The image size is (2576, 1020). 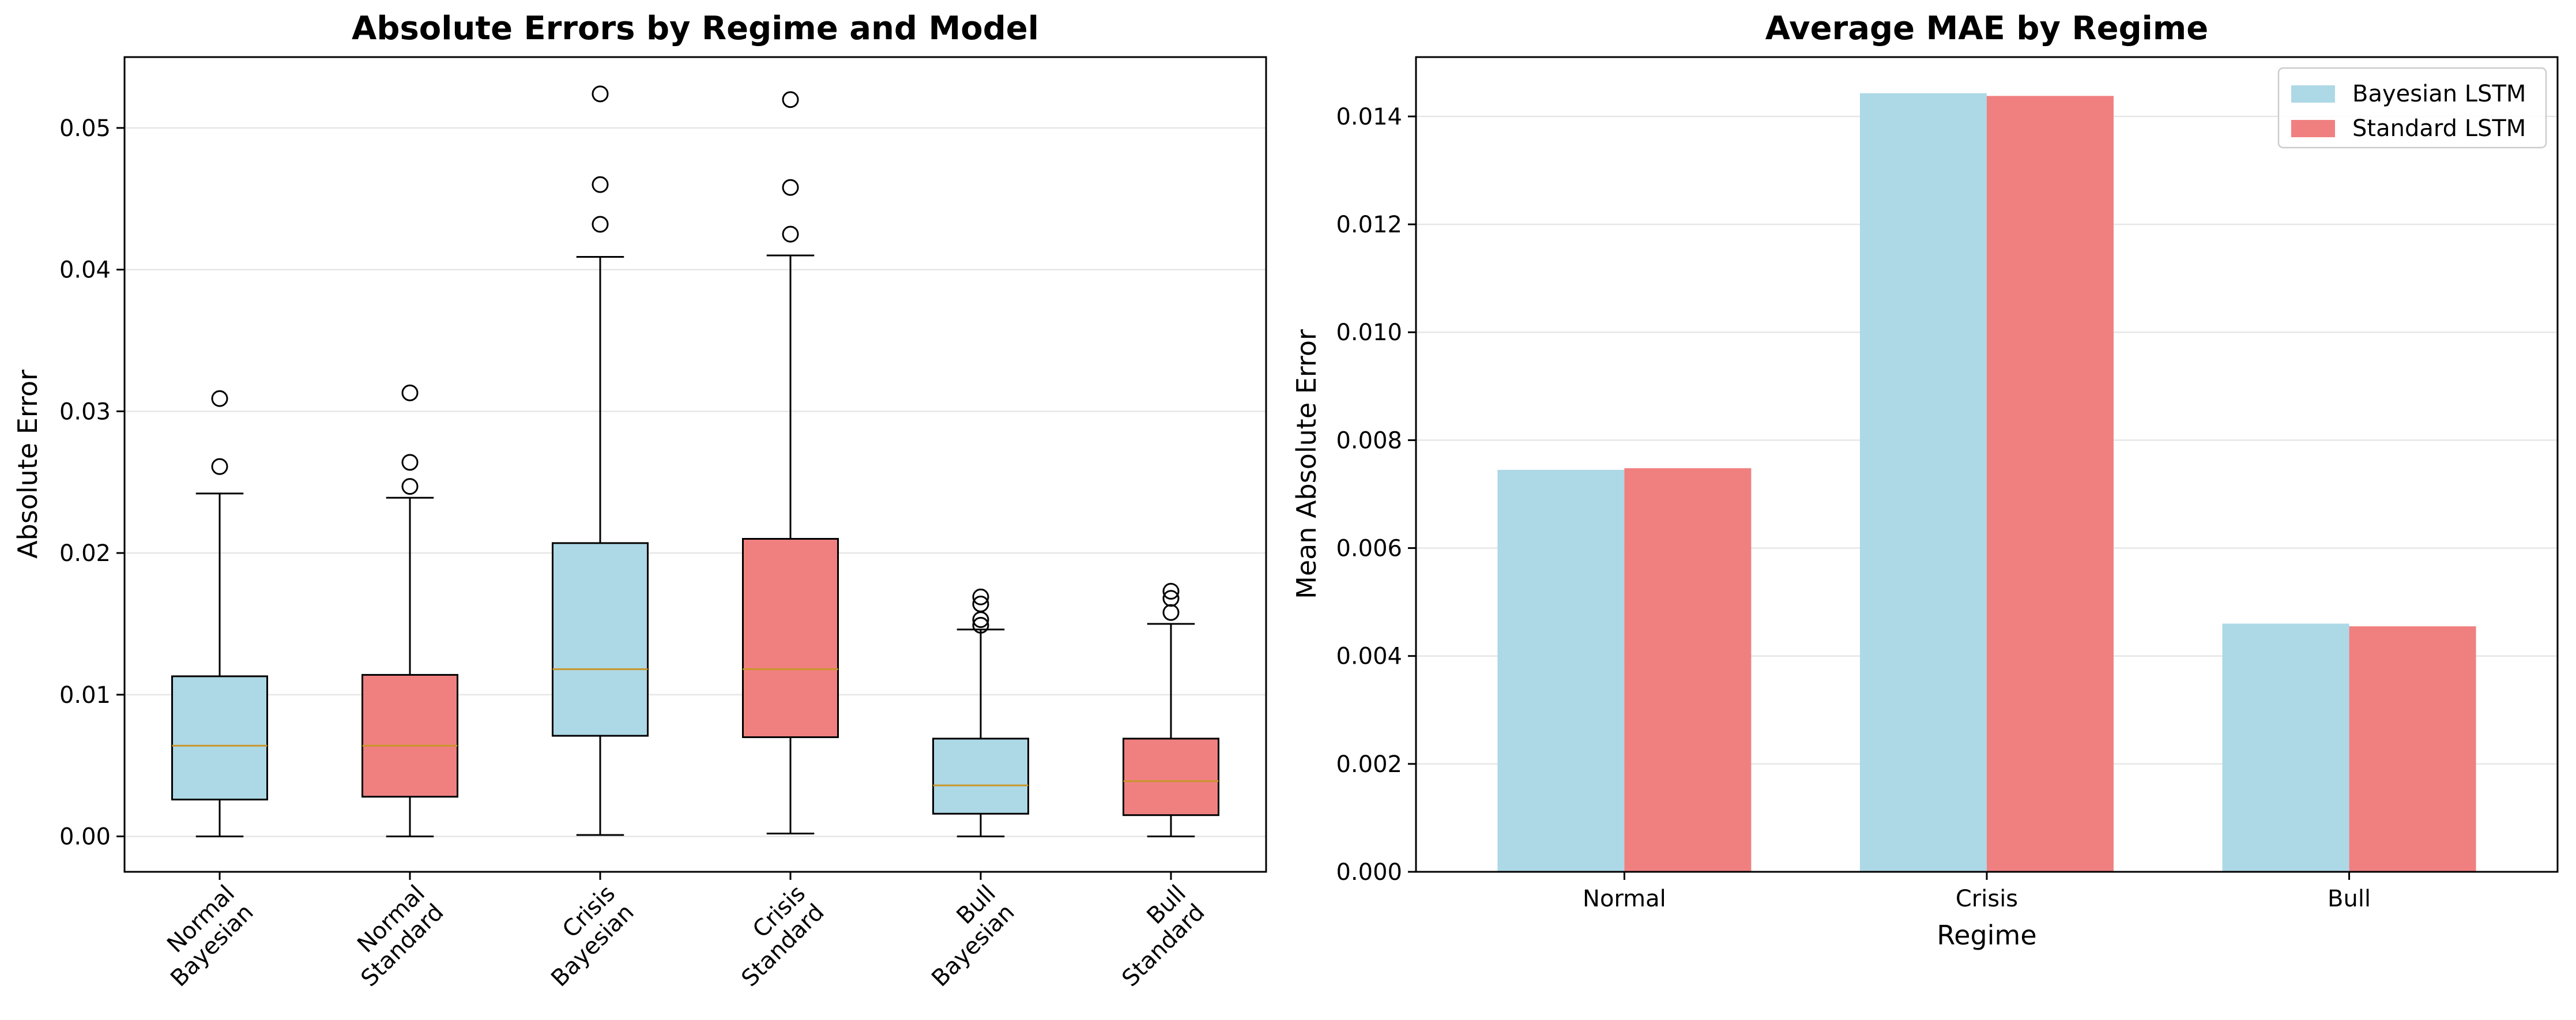 I want to click on bar-chart-y-tick-label: 0.004, so click(x=1369, y=656).